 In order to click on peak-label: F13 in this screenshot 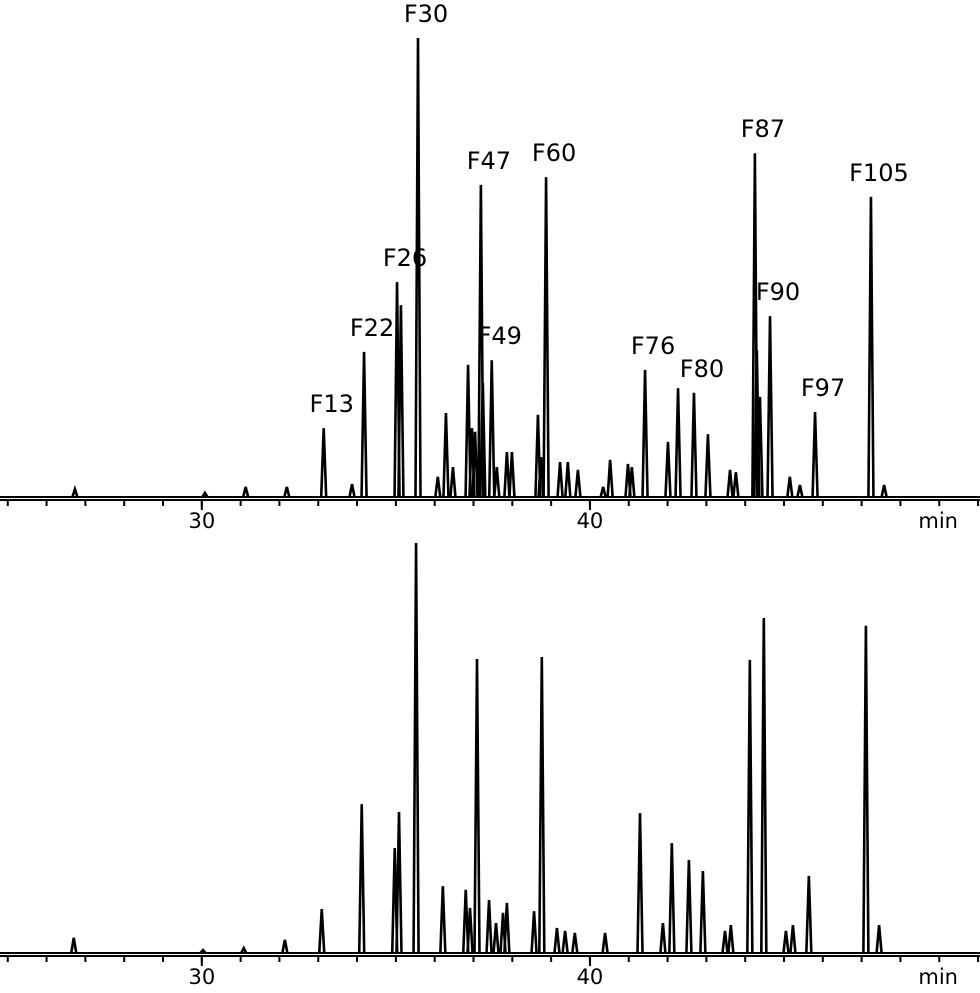, I will do `click(332, 404)`.